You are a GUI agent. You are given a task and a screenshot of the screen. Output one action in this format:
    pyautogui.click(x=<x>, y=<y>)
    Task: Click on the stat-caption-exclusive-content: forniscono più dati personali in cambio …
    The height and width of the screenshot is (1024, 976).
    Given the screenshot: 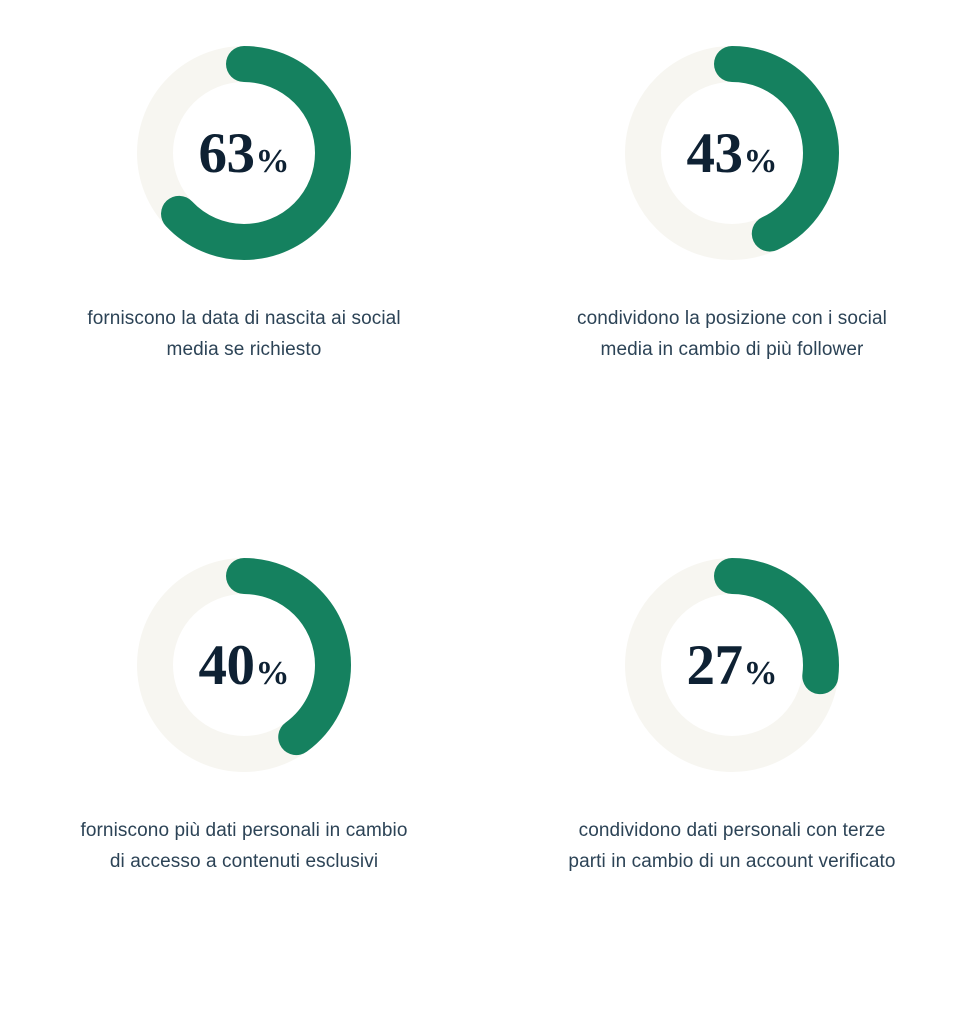 What is the action you would take?
    pyautogui.click(x=244, y=846)
    